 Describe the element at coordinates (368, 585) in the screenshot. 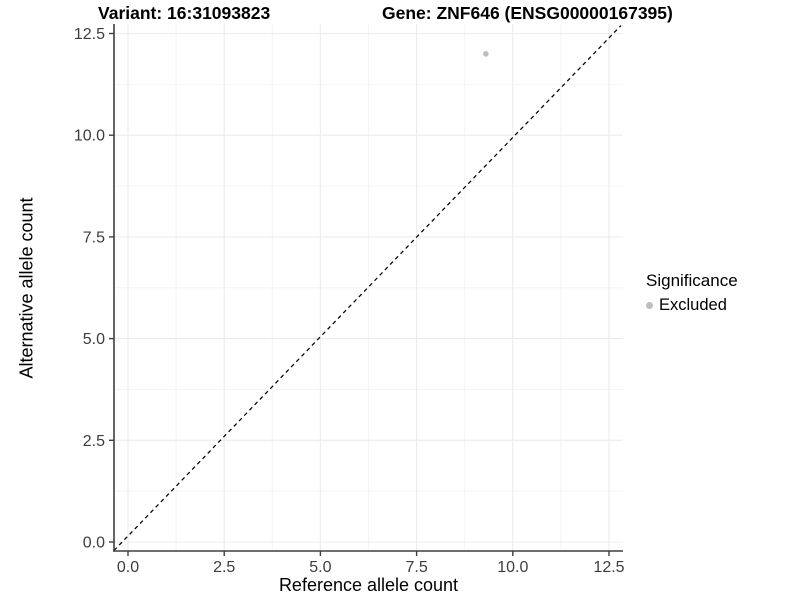

I see `x-axis-title: Reference allele count` at that location.